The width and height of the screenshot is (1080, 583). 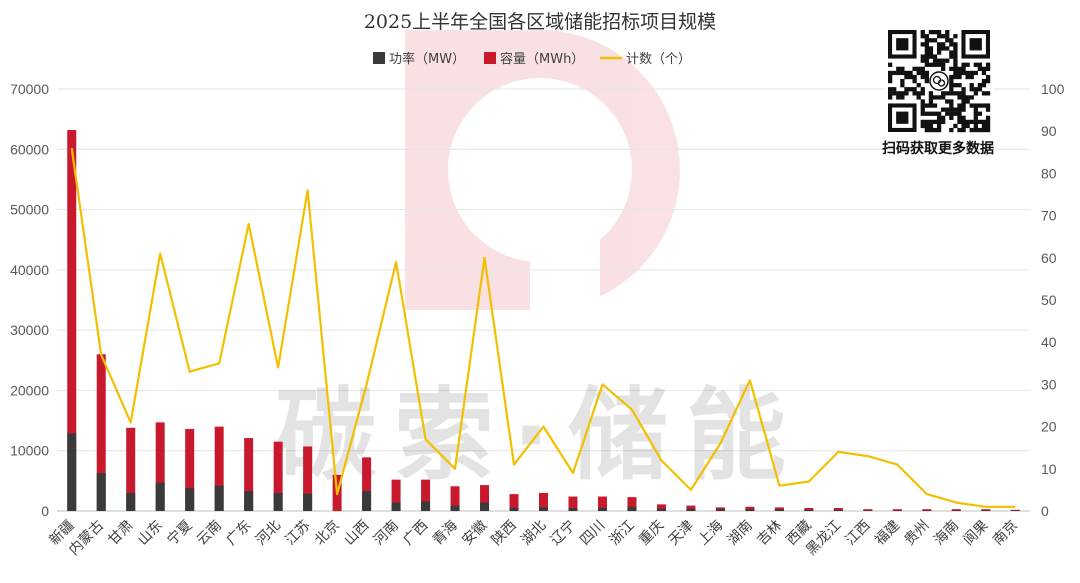 I want to click on legend-label: 容量（MWh）, so click(x=542, y=59).